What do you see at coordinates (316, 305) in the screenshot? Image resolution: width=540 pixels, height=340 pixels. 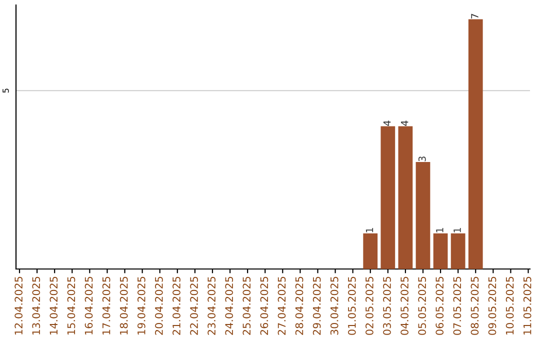 I see `x-tick-label: 29.04.2025` at bounding box center [316, 305].